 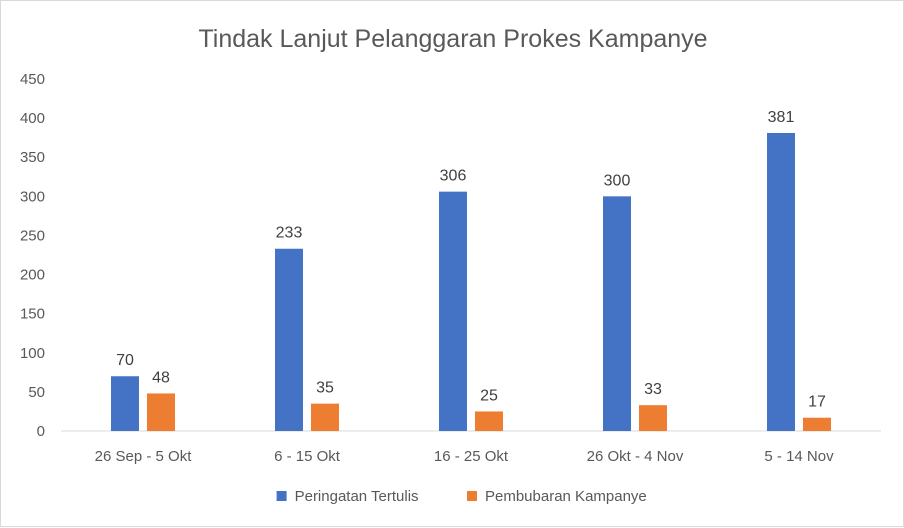 I want to click on data-label-s0-c2: 306, so click(x=453, y=176).